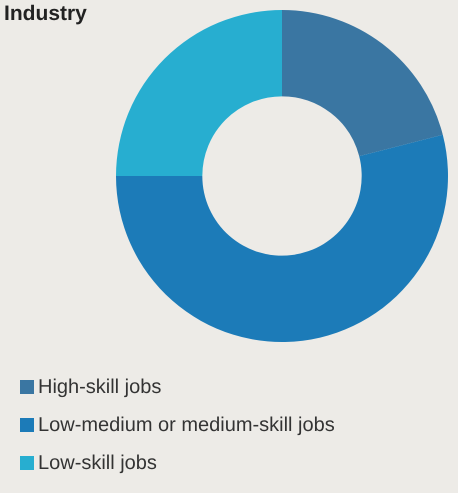 The height and width of the screenshot is (493, 458). I want to click on legend-label: Low-medium or medium-skill jobs, so click(186, 425).